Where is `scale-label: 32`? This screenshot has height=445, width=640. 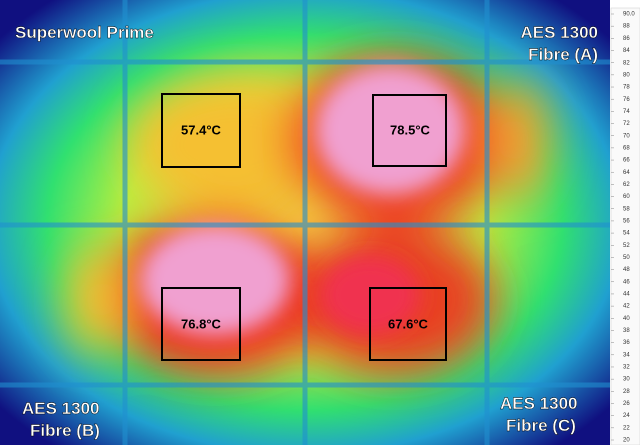
scale-label: 32 is located at coordinates (626, 368).